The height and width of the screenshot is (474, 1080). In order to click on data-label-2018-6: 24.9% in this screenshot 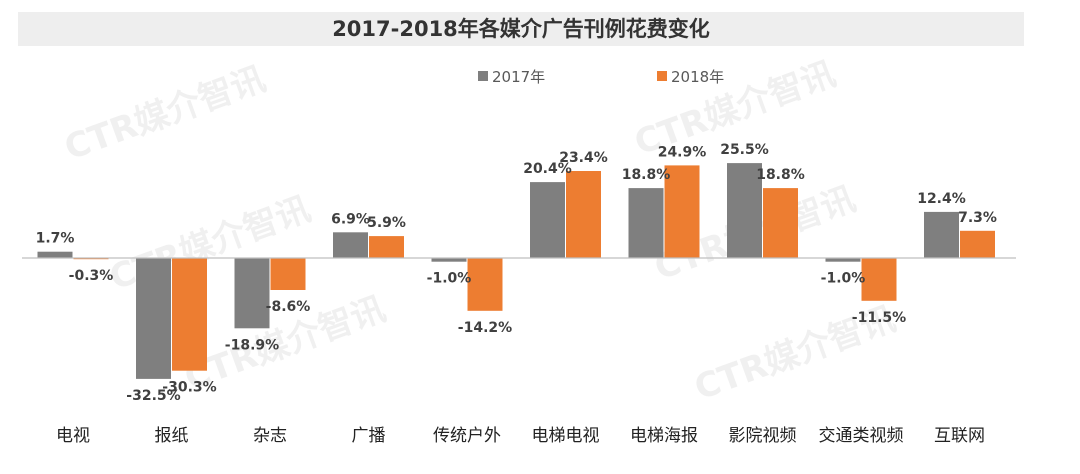, I will do `click(682, 152)`.